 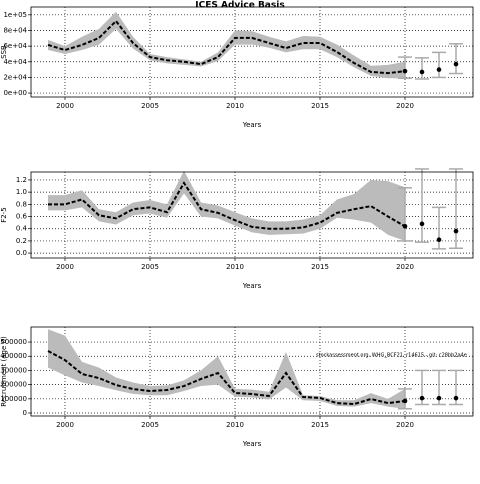 I want to click on y-tick-label: 8e+04, so click(x=15, y=30).